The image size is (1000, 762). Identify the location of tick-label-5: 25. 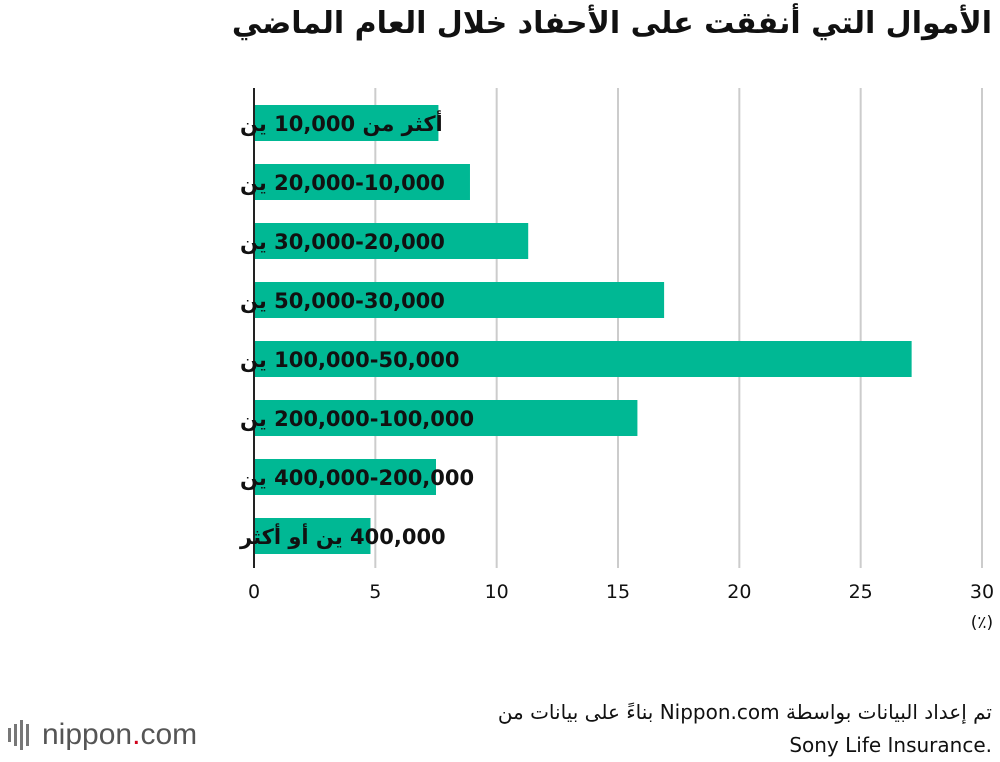
(861, 592).